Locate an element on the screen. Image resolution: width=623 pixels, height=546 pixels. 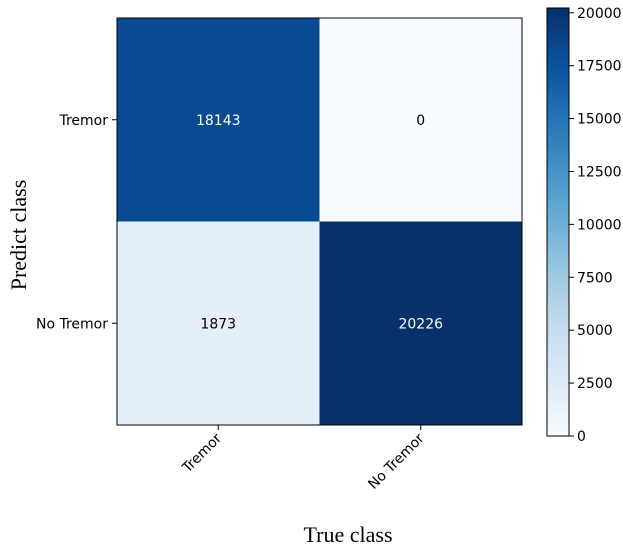
colorbar: 0 2500 5000 7500 10000 12500 15000 17500 20000 is located at coordinates (584, 225).